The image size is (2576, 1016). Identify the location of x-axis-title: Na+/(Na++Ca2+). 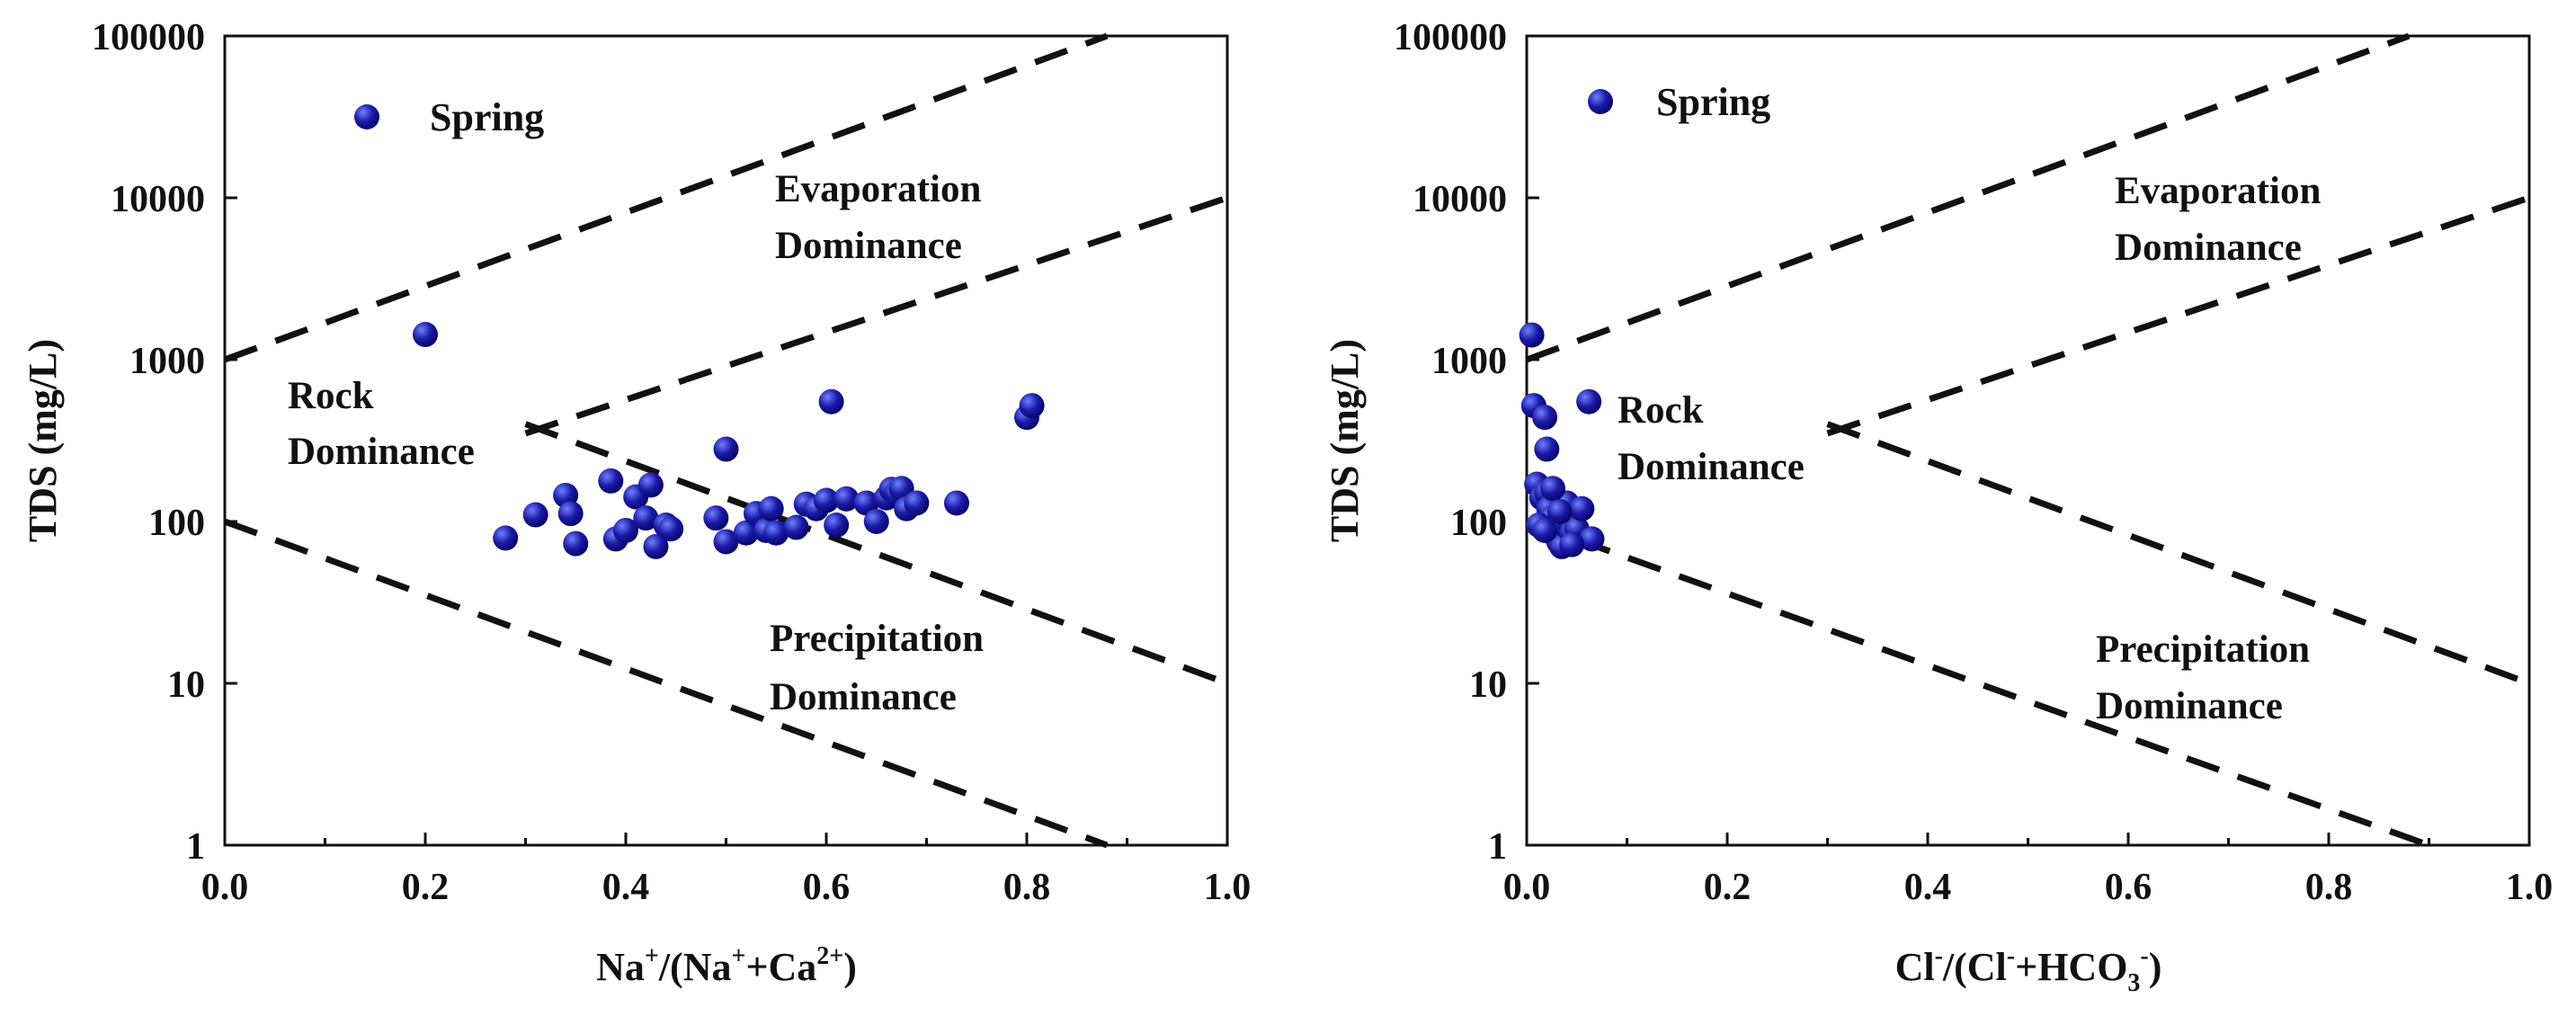
(726, 966).